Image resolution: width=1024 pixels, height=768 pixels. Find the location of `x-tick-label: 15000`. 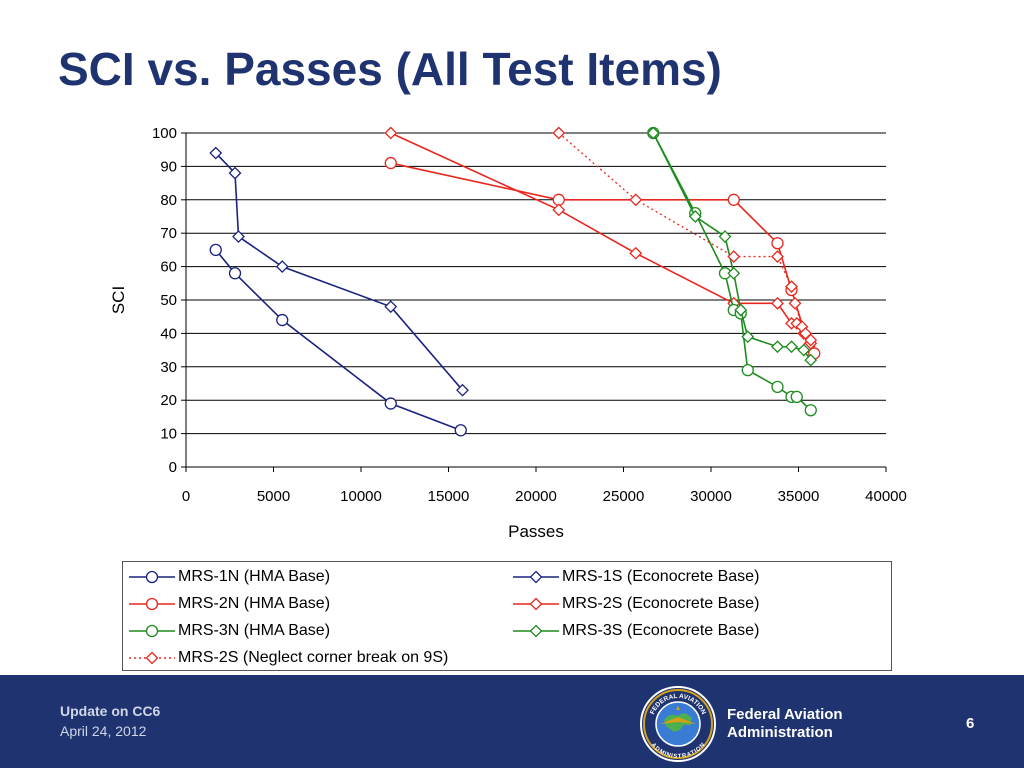

x-tick-label: 15000 is located at coordinates (449, 496).